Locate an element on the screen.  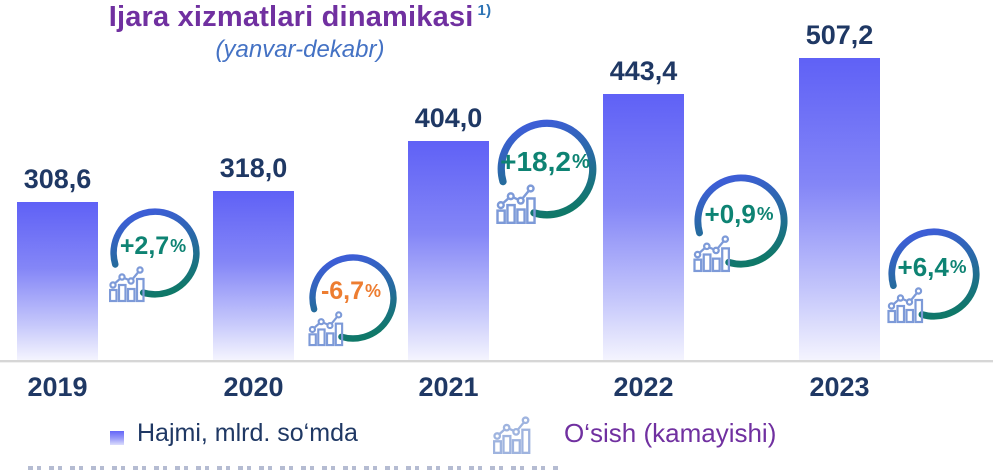
page-title: Ijara xizmatlari dinamikasi 1) is located at coordinates (300, 17).